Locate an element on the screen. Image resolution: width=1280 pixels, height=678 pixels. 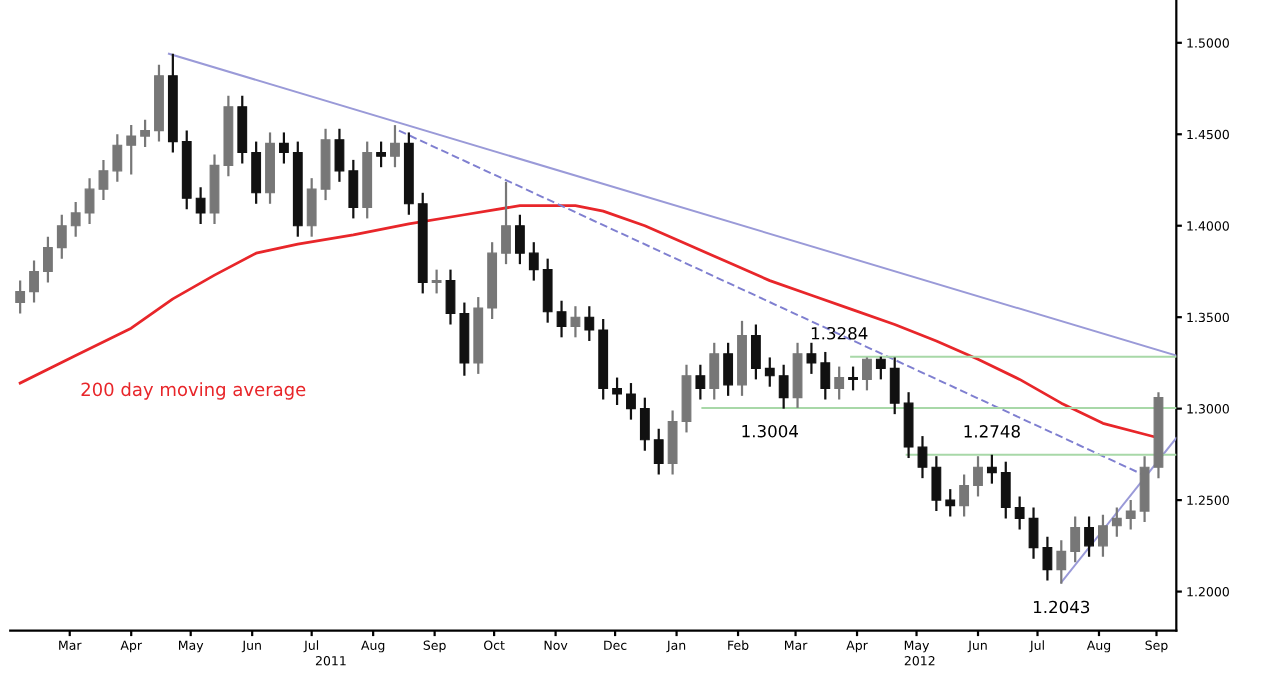
annotation: 1.3004 is located at coordinates (770, 431).